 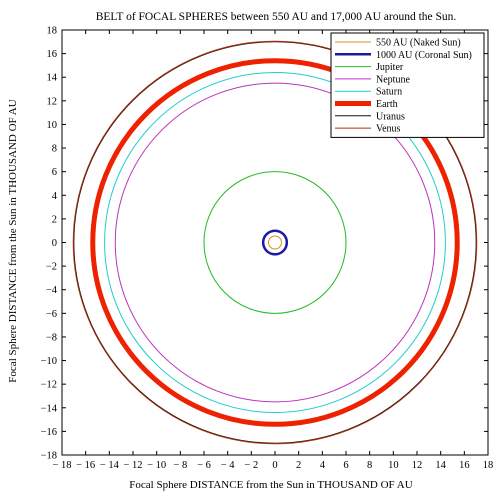 I want to click on x-tick-label: 14, so click(x=440, y=465).